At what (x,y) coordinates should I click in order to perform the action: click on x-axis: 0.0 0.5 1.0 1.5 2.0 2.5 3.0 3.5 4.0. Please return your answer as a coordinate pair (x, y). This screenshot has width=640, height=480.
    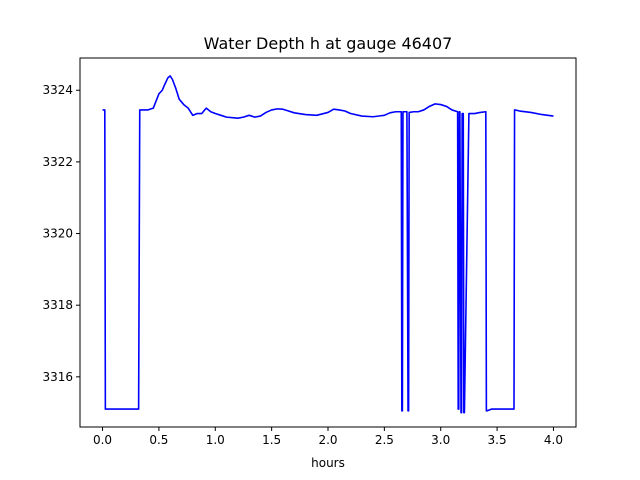
    Looking at the image, I should click on (328, 437).